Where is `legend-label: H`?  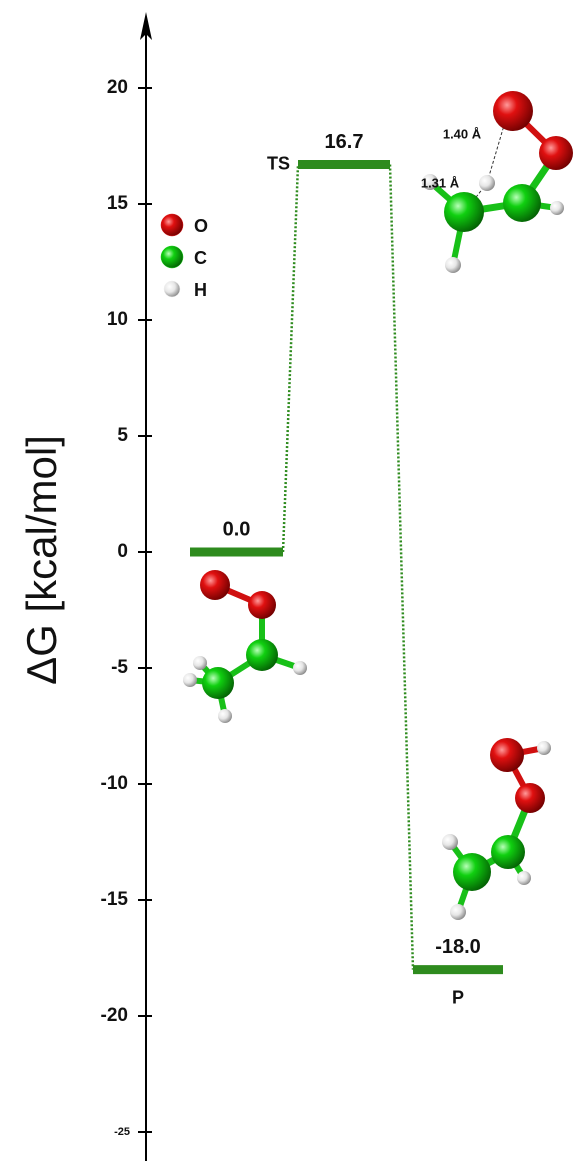
legend-label: H is located at coordinates (200, 290).